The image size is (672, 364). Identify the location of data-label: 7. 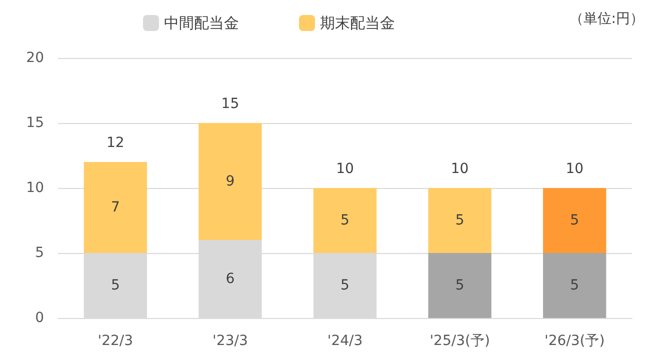
(115, 208).